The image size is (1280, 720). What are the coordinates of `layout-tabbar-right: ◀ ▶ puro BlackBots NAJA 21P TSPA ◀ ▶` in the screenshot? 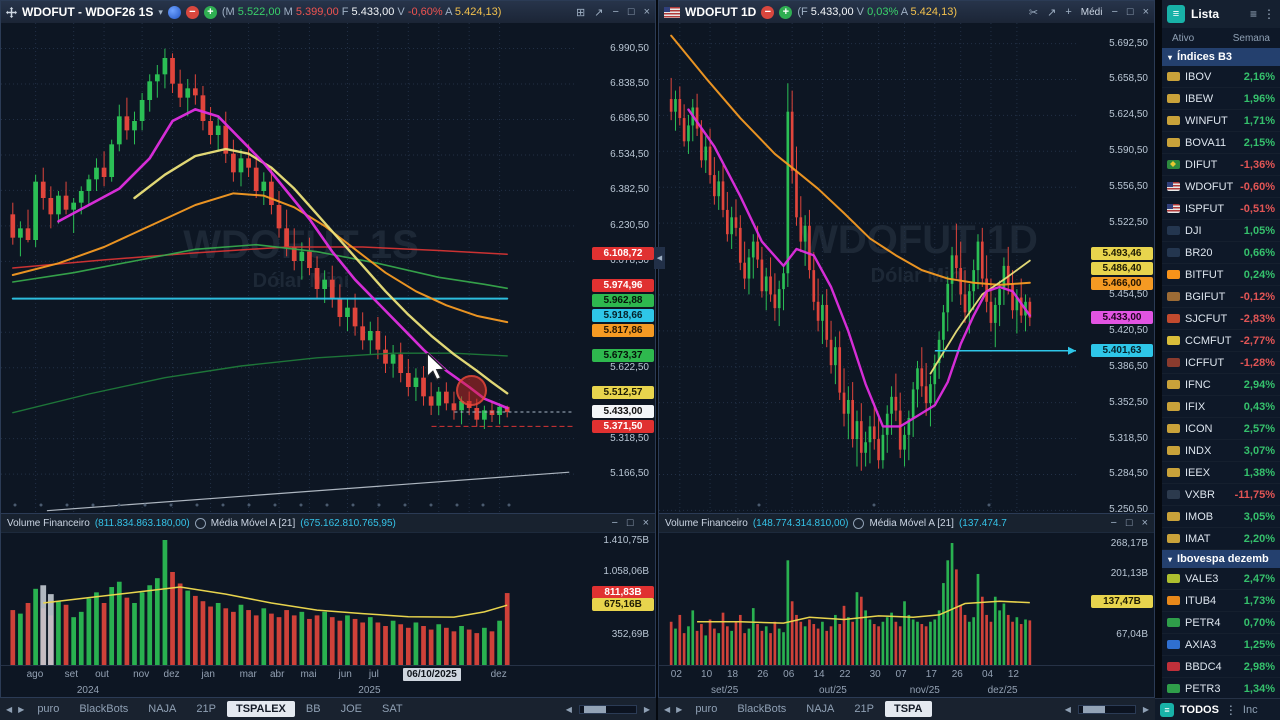 It's located at (906, 709).